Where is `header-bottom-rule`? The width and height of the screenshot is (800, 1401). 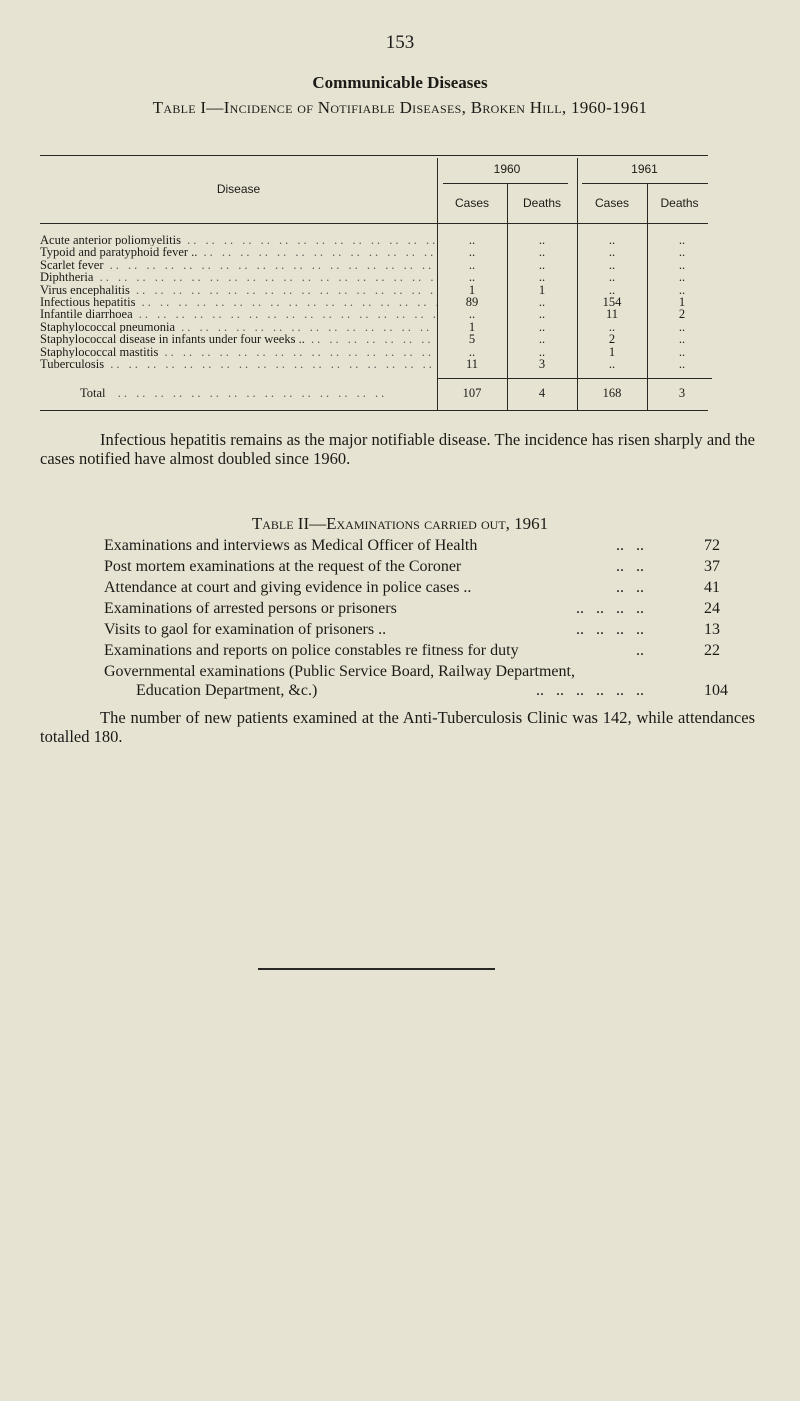 header-bottom-rule is located at coordinates (374, 223).